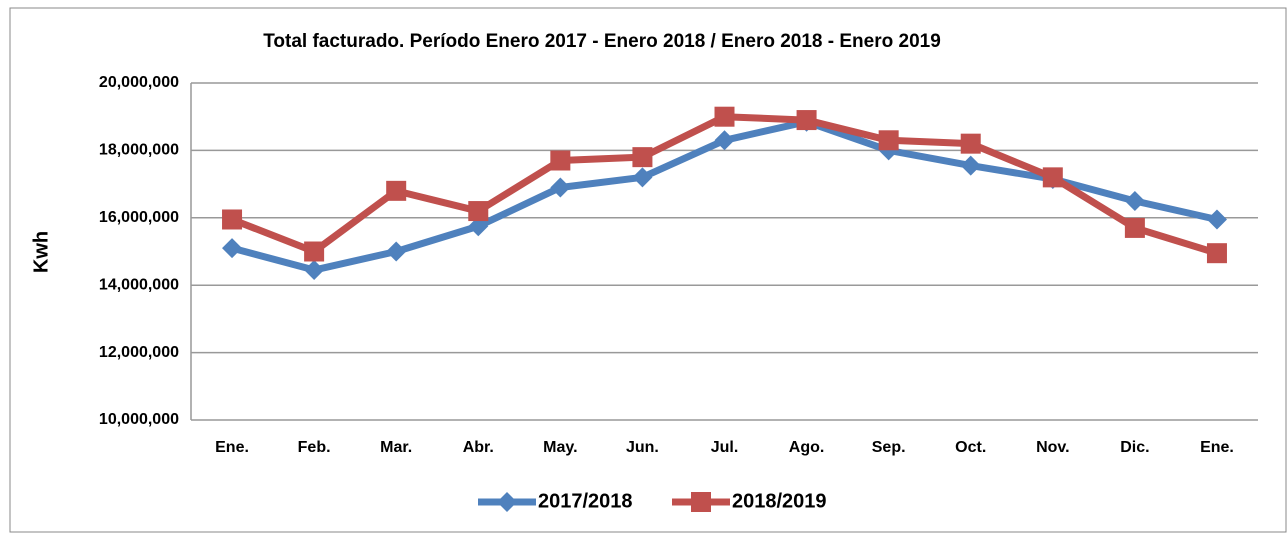  I want to click on legend-label: 2018/2019, so click(779, 501).